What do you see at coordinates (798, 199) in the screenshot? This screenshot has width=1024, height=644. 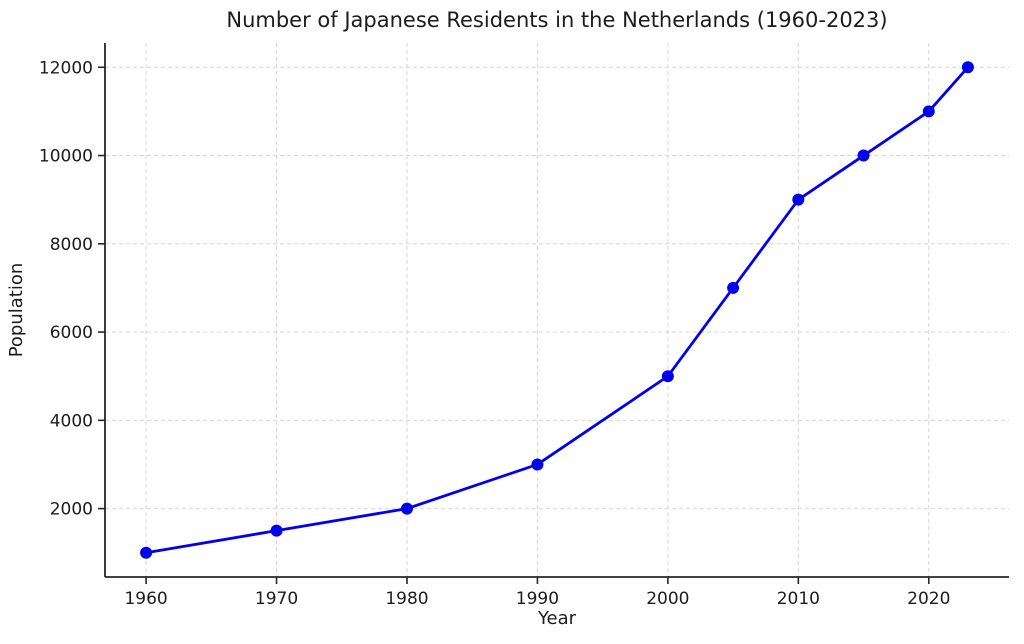 I see `data-point-2010` at bounding box center [798, 199].